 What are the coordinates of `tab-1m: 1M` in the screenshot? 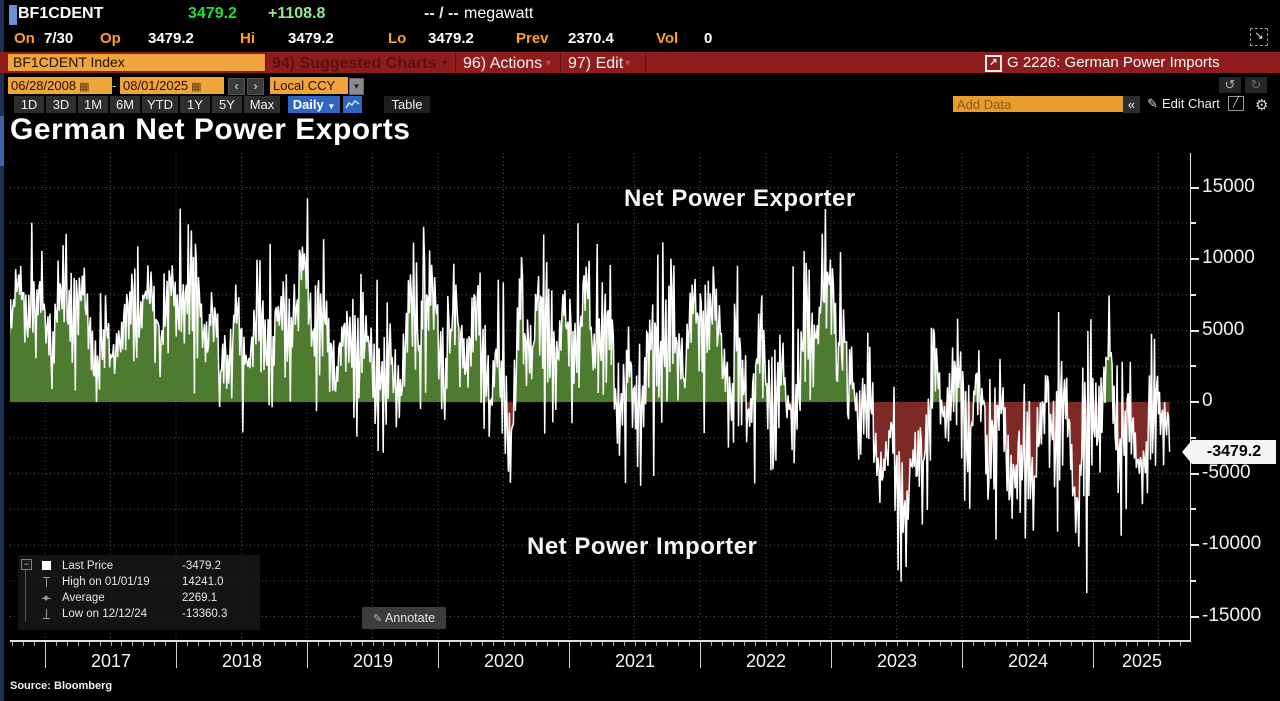 It's located at (93, 104).